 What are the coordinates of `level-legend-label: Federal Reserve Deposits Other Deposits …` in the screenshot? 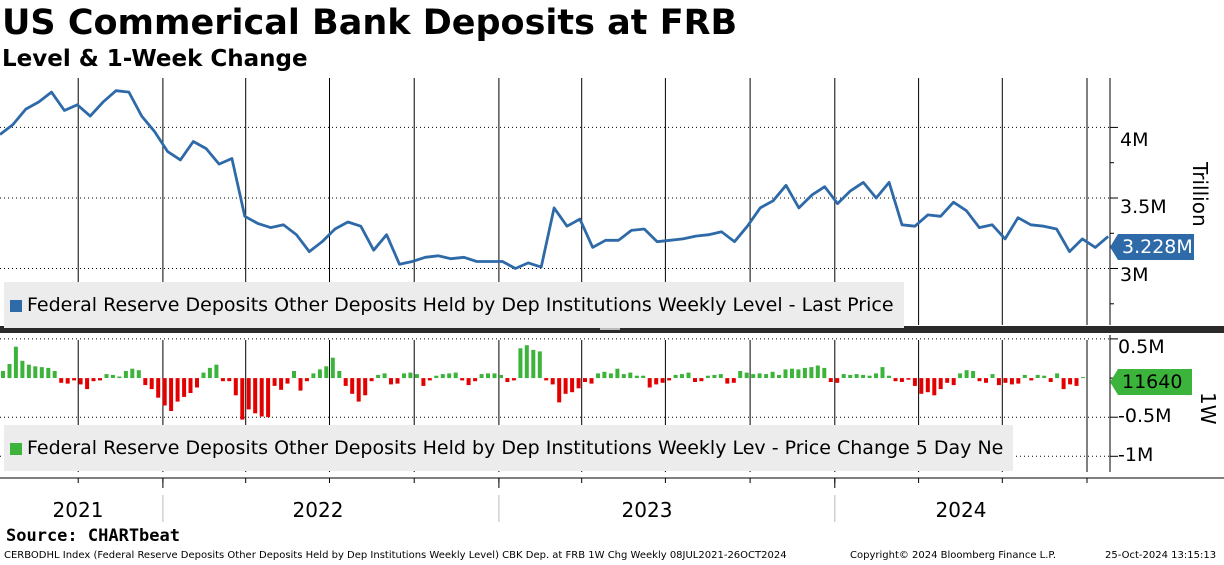 It's located at (460, 305).